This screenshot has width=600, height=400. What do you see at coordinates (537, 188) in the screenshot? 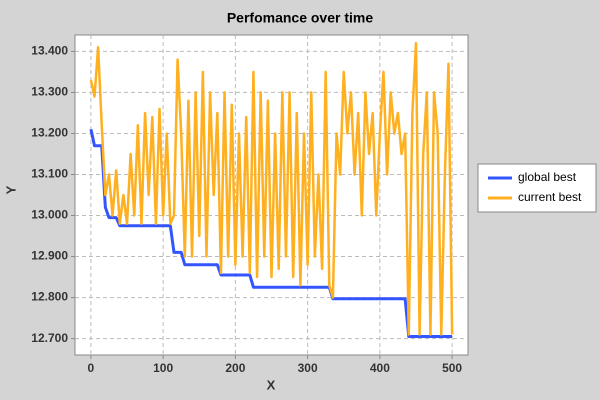
I see `legend-box` at bounding box center [537, 188].